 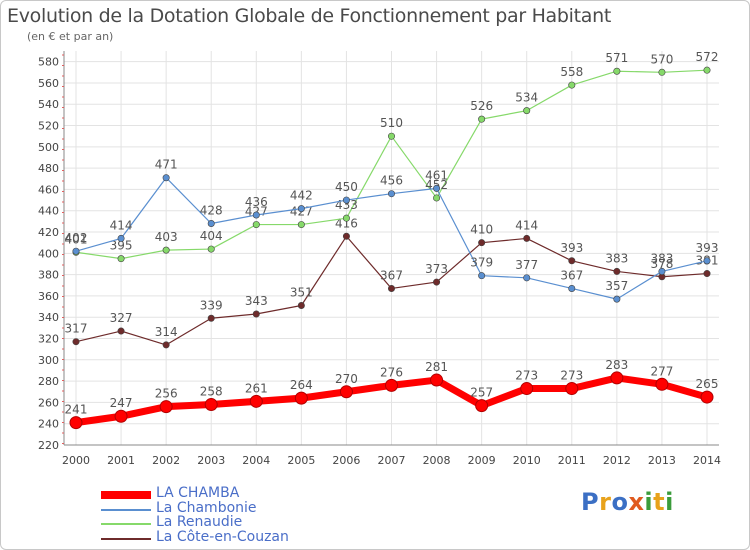 What do you see at coordinates (571, 72) in the screenshot?
I see `data-label: 558` at bounding box center [571, 72].